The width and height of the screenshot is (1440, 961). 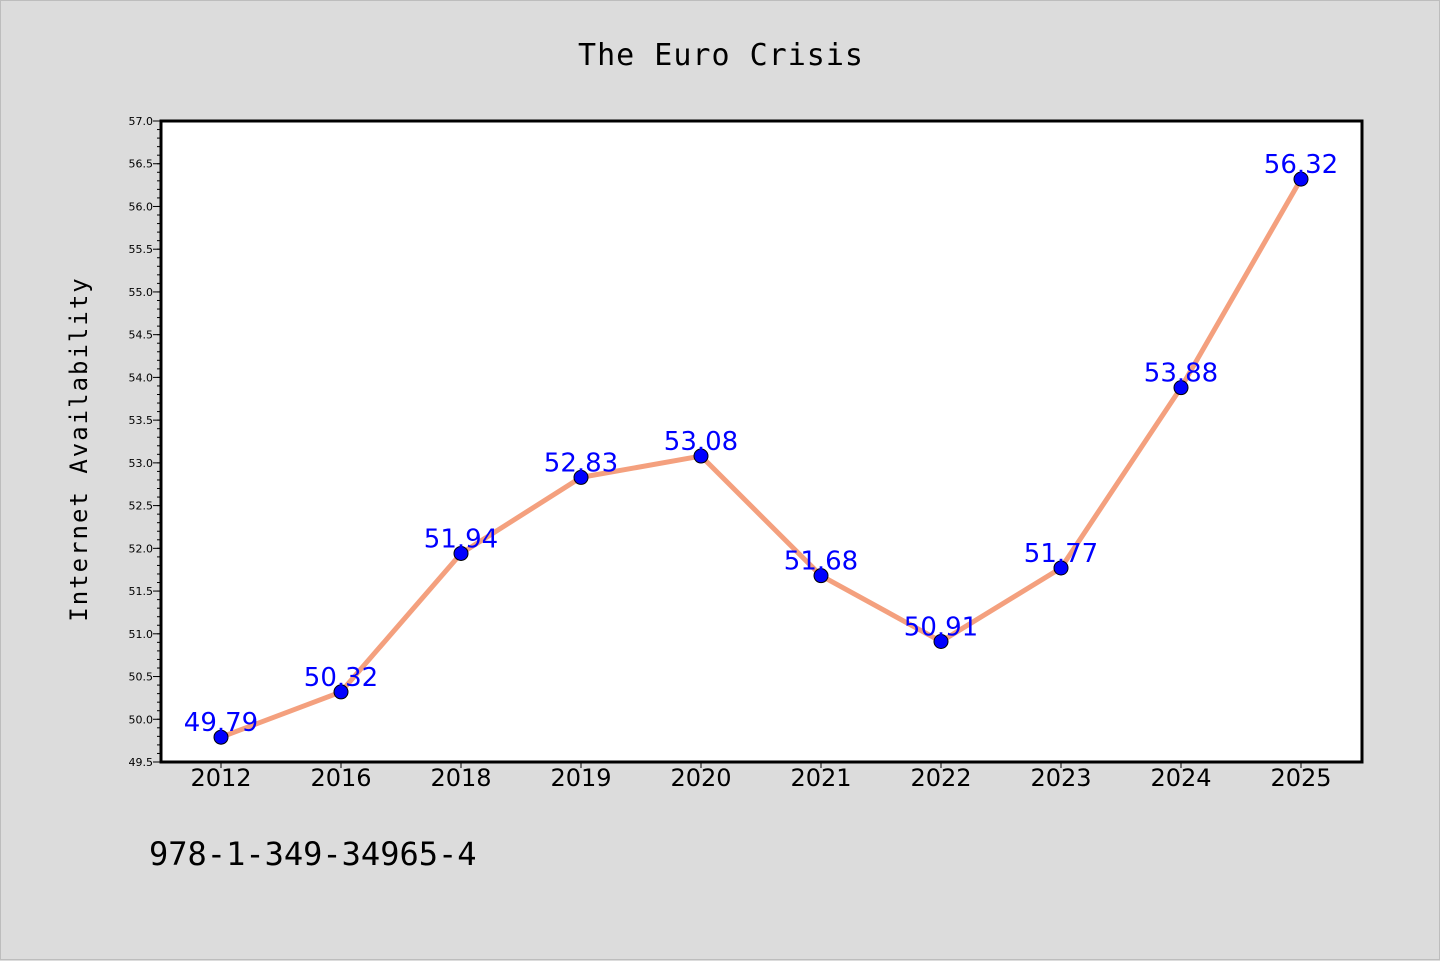 What do you see at coordinates (141, 463) in the screenshot?
I see `y-tick-label: 53.0` at bounding box center [141, 463].